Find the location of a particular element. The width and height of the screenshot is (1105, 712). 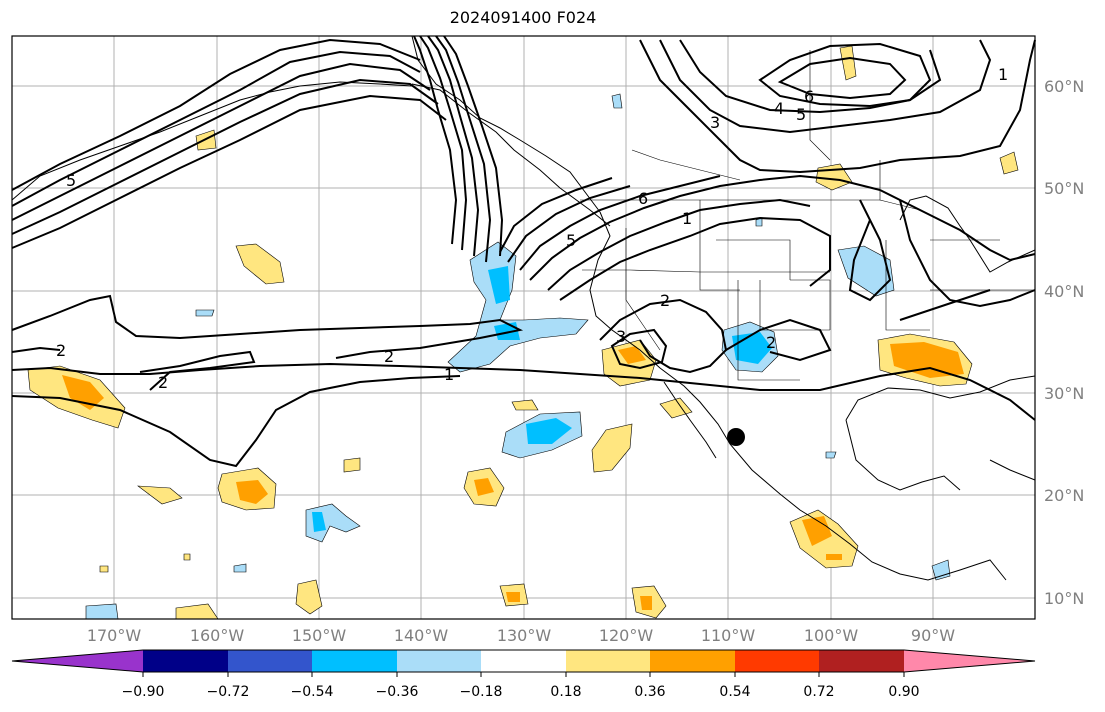

lon-label-90w: 90°W is located at coordinates (933, 635).